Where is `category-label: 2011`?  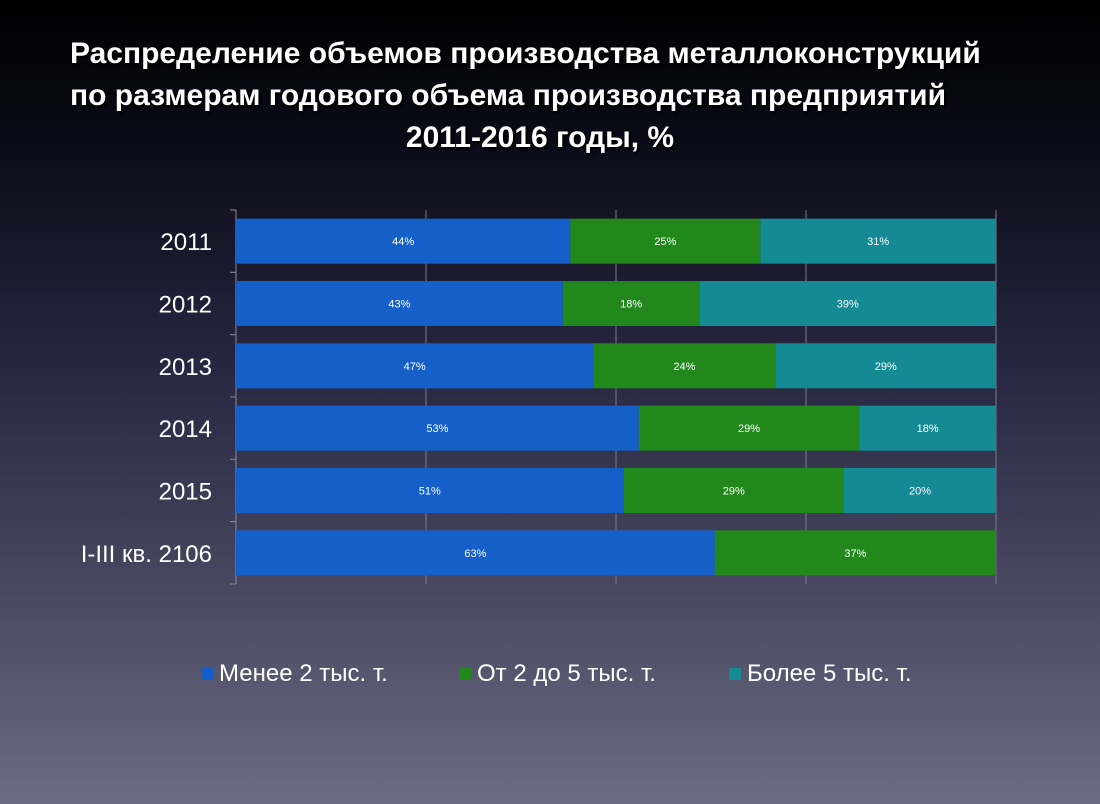
category-label: 2011 is located at coordinates (186, 242).